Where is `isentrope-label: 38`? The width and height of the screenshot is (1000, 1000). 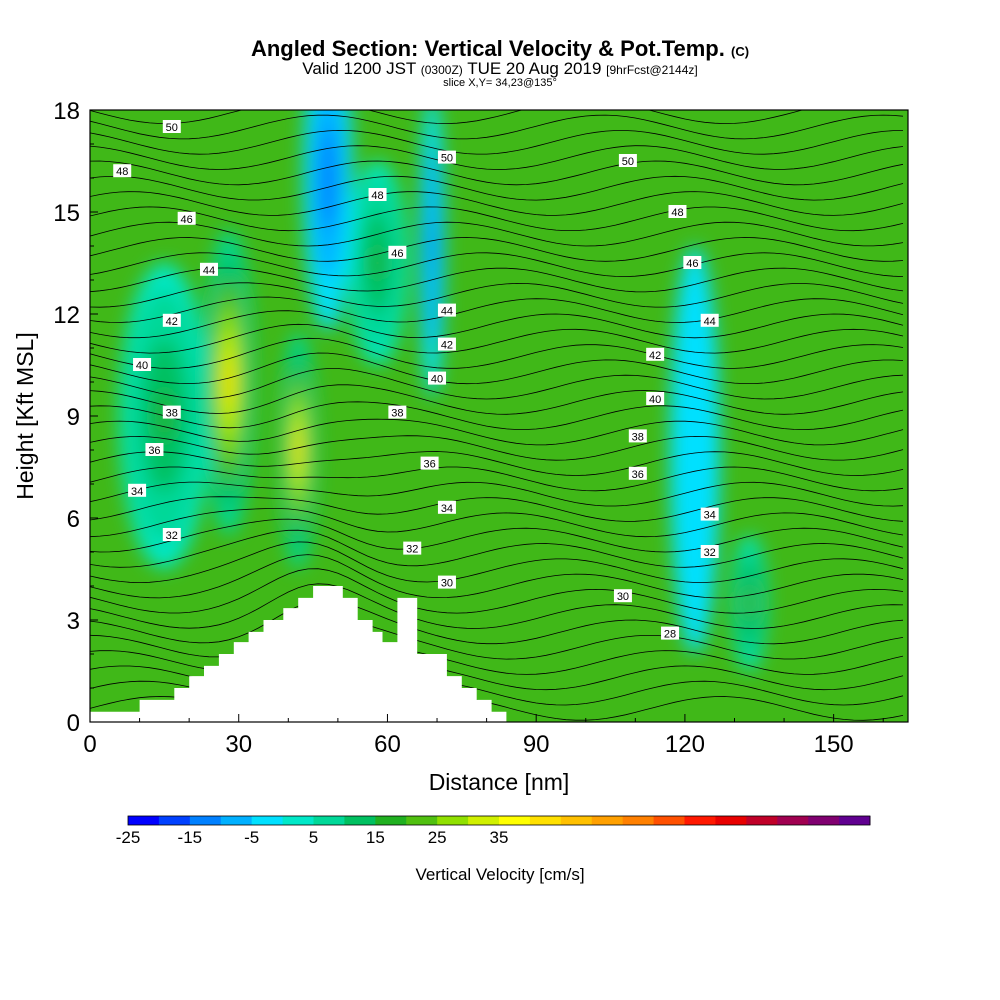
isentrope-label: 38 is located at coordinates (397, 412).